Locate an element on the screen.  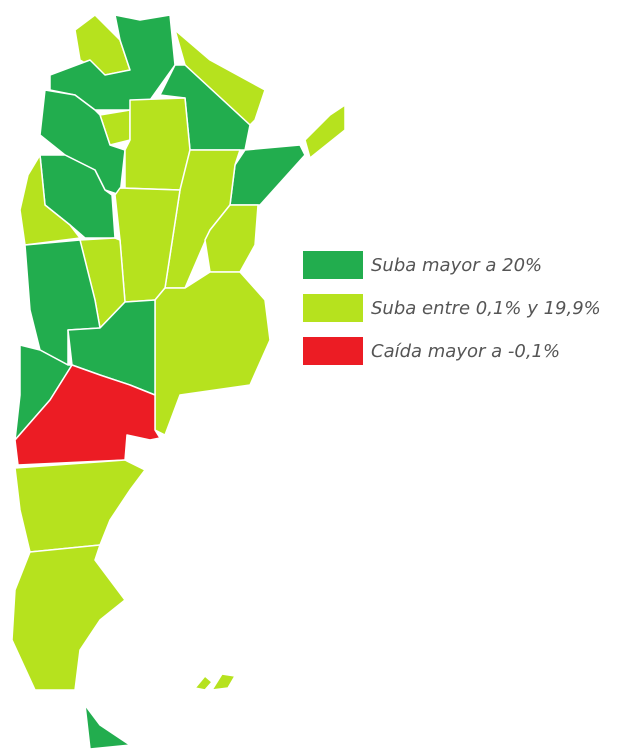
legend-label: Suba mayor a 20% is located at coordinates (456, 265).